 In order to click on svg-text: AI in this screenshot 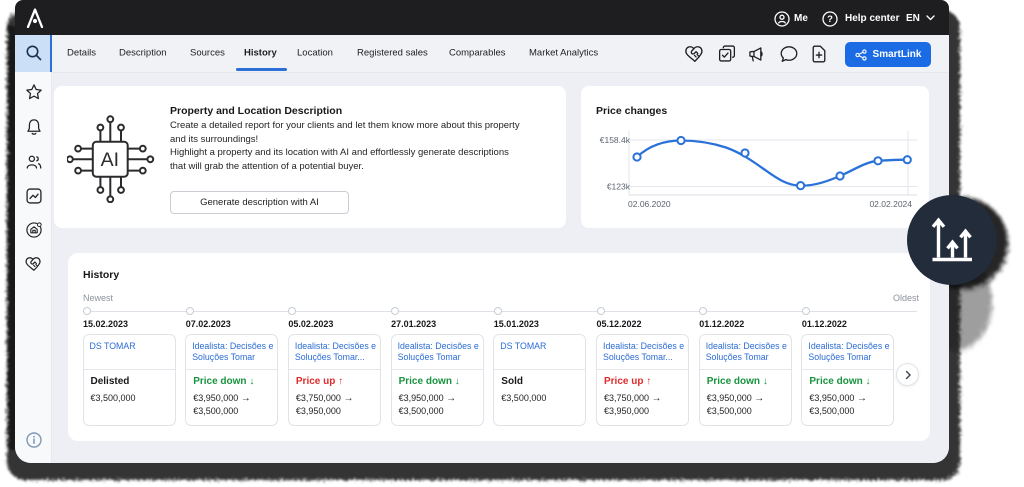, I will do `click(110, 160)`.